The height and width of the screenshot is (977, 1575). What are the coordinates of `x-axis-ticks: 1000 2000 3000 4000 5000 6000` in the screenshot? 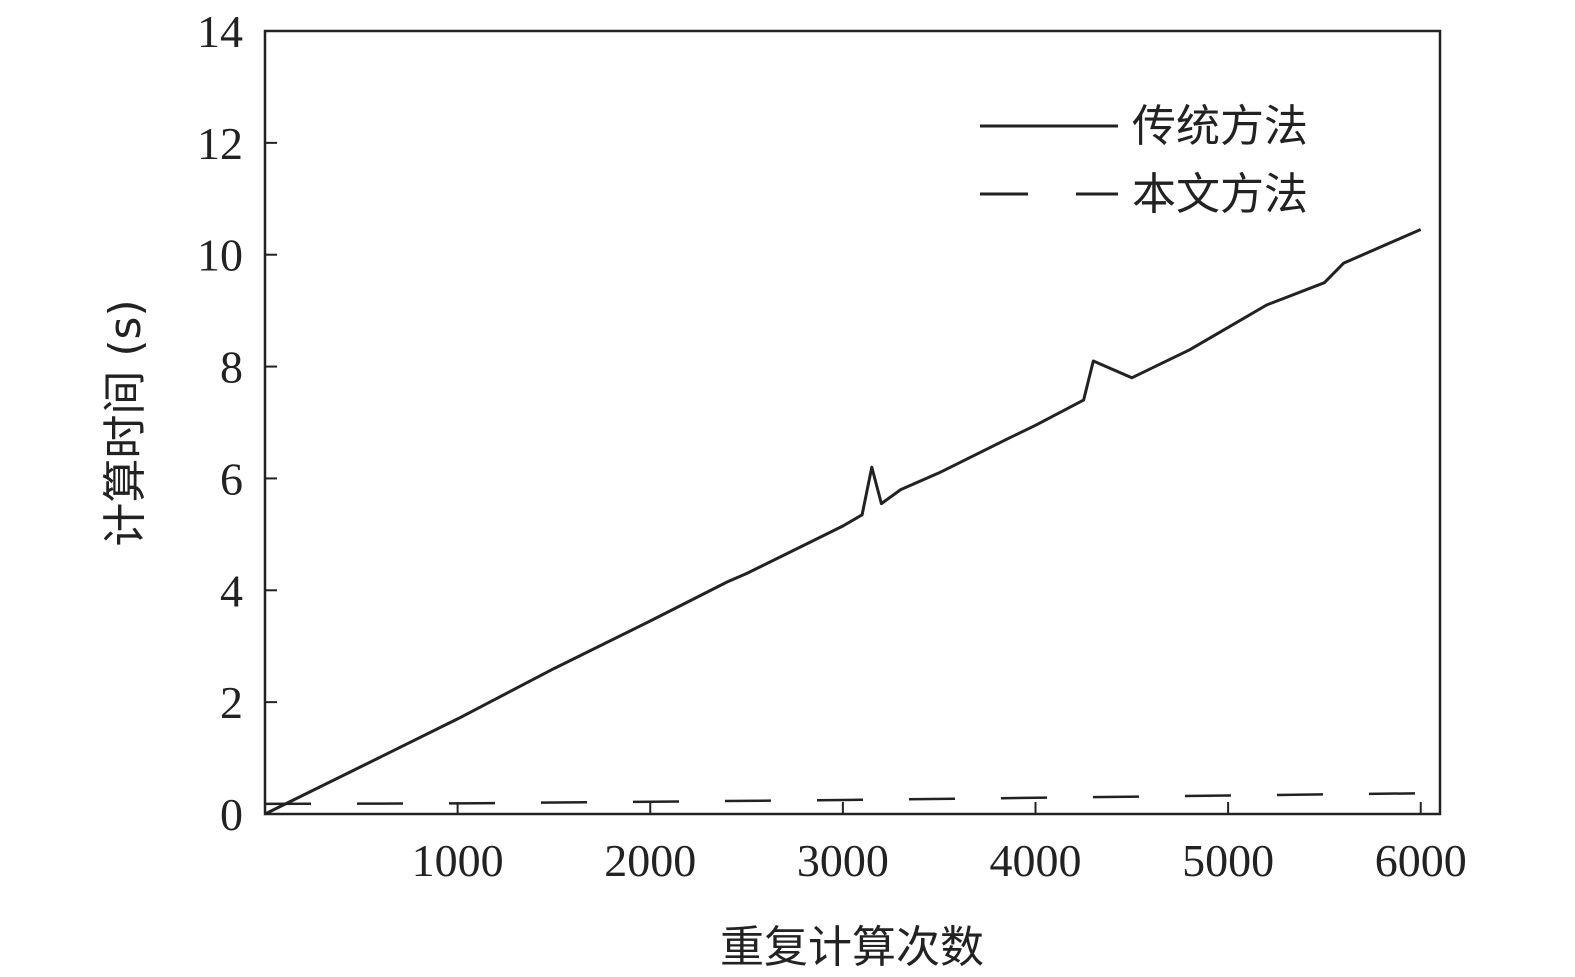 It's located at (939, 844).